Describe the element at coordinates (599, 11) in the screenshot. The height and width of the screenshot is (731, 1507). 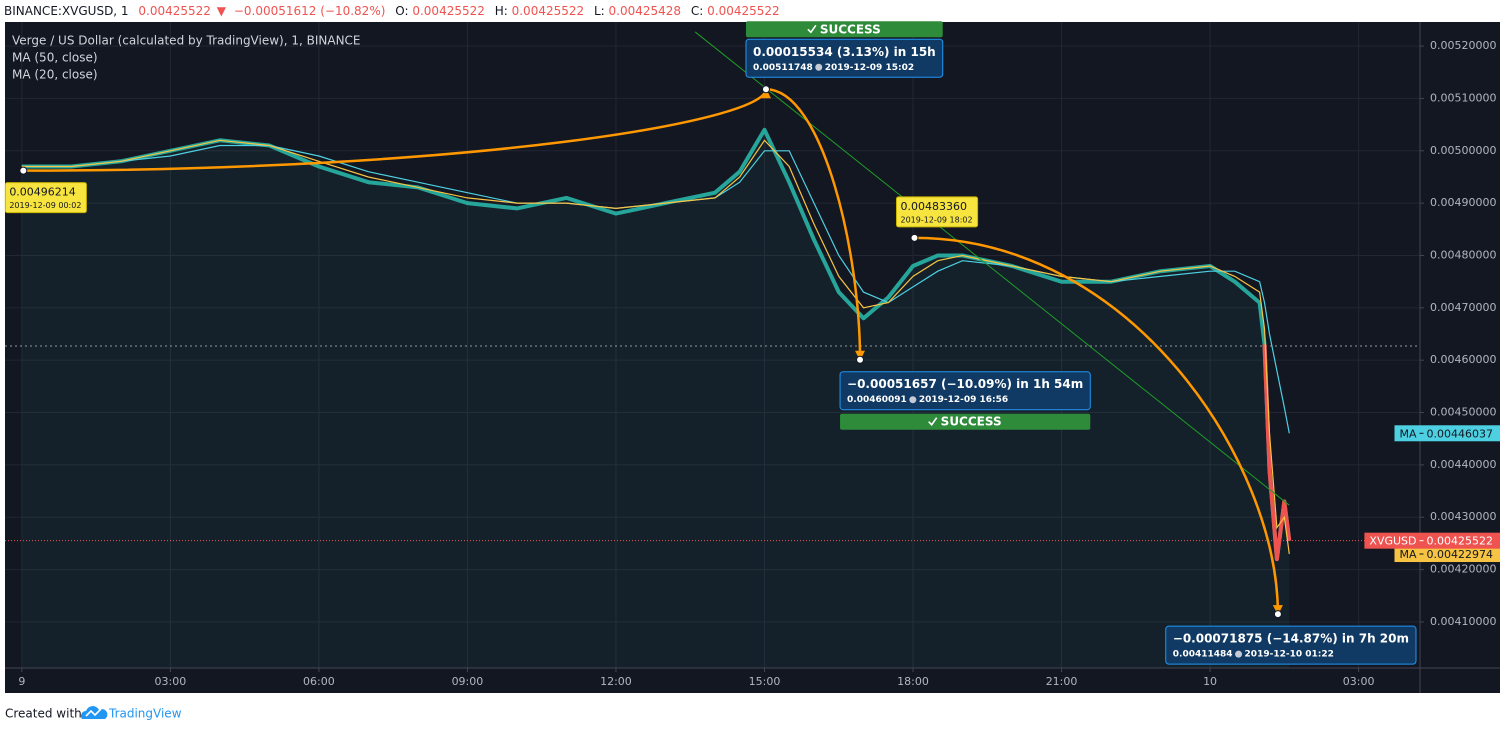
I see `low-label: L:` at that location.